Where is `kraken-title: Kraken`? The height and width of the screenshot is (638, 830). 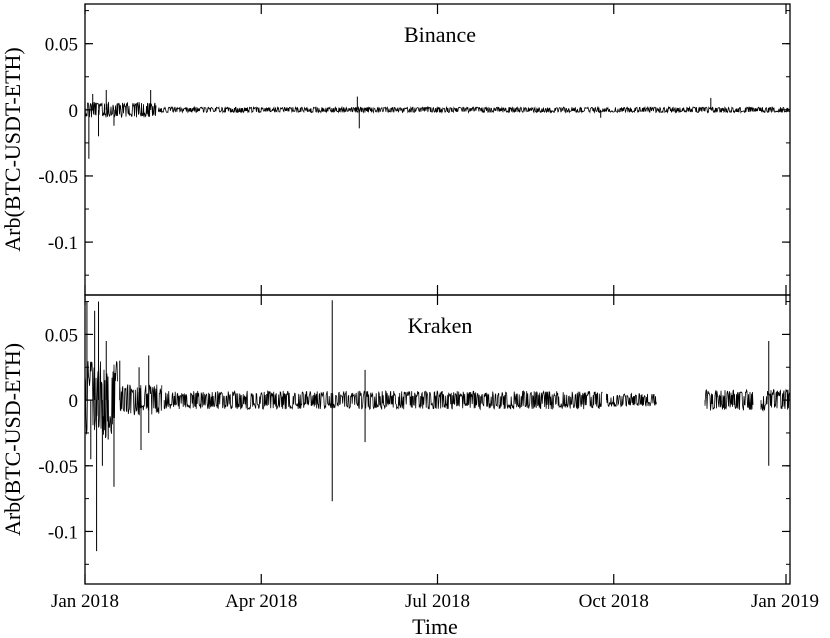 kraken-title: Kraken is located at coordinates (440, 325).